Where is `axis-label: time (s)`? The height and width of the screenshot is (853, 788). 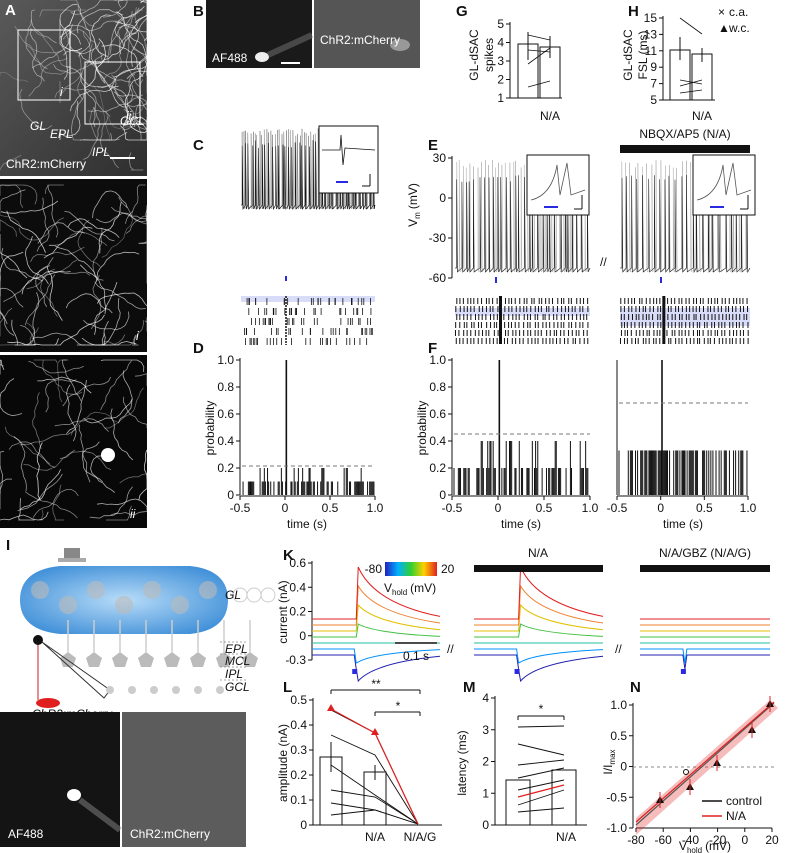
axis-label: time (s) is located at coordinates (307, 524).